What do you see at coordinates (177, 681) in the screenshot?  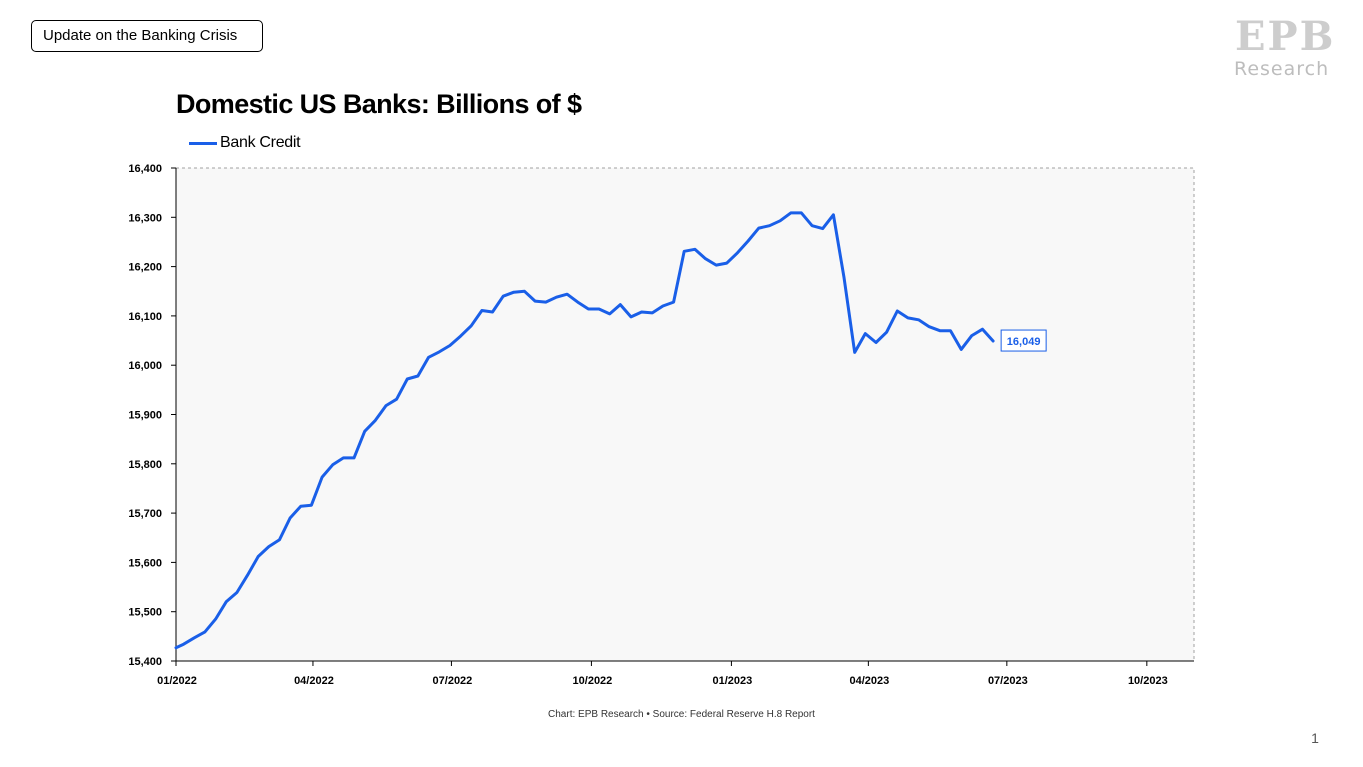 I see `x-tick-label: 01/2022` at bounding box center [177, 681].